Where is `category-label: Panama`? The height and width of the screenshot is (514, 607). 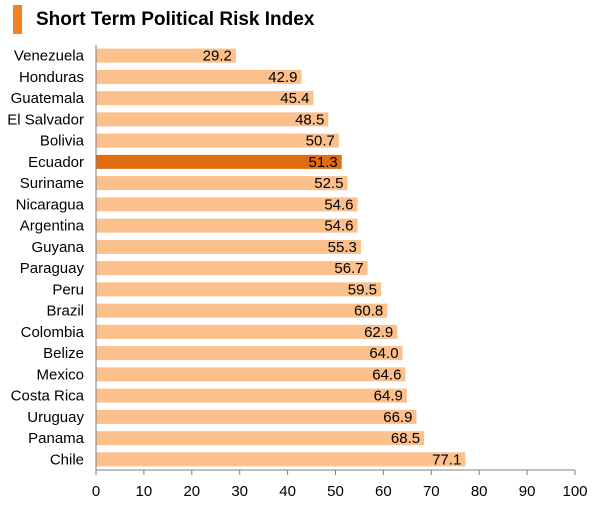
category-label: Panama is located at coordinates (56, 438).